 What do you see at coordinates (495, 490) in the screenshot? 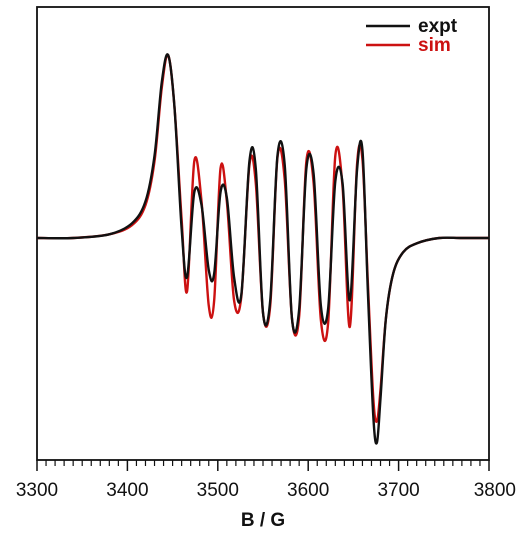
I see `x-tick-label: 3800` at bounding box center [495, 490].